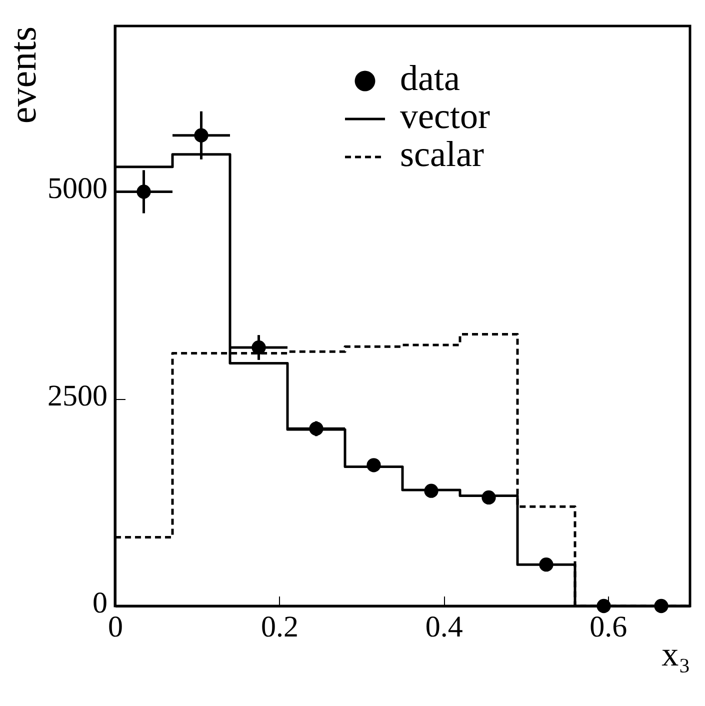  I want to click on legend-label: vector, so click(445, 116).